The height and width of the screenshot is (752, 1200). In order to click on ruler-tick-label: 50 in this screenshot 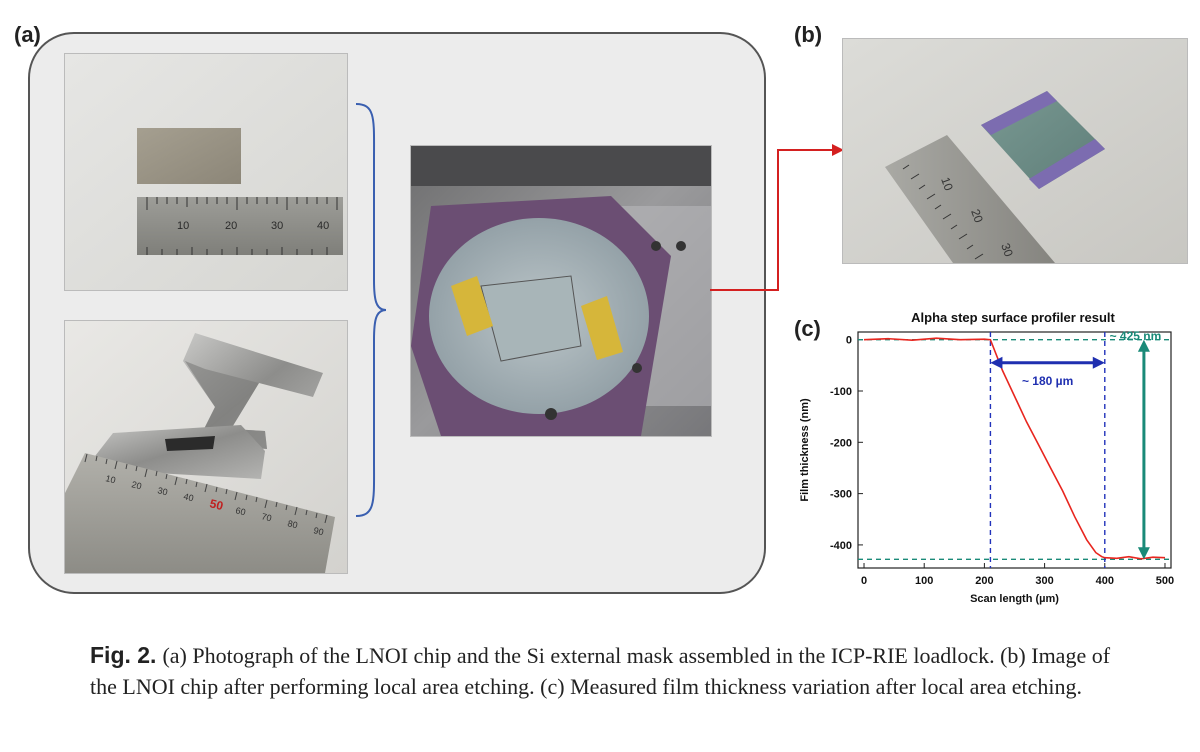, I will do `click(216, 504)`.